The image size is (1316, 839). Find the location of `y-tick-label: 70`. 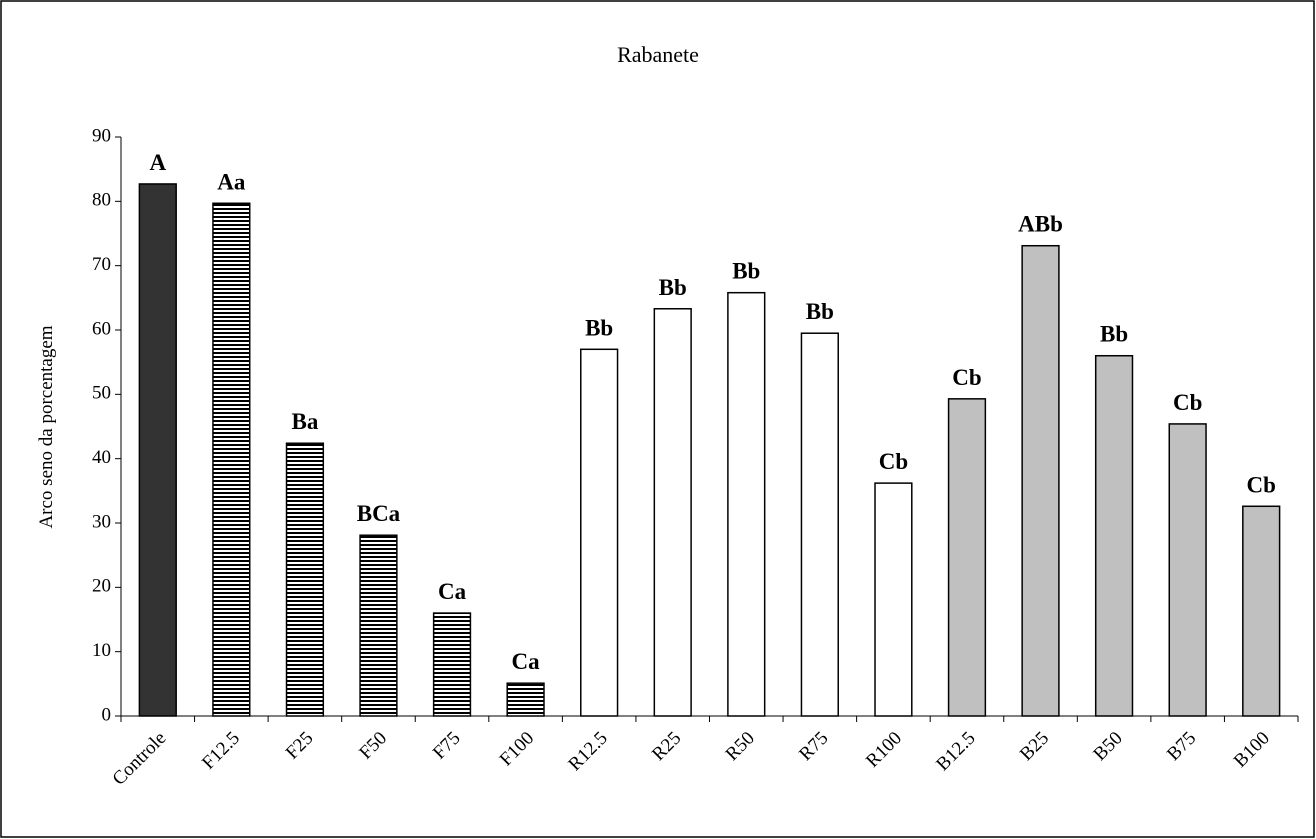

y-tick-label: 70 is located at coordinates (101, 264).